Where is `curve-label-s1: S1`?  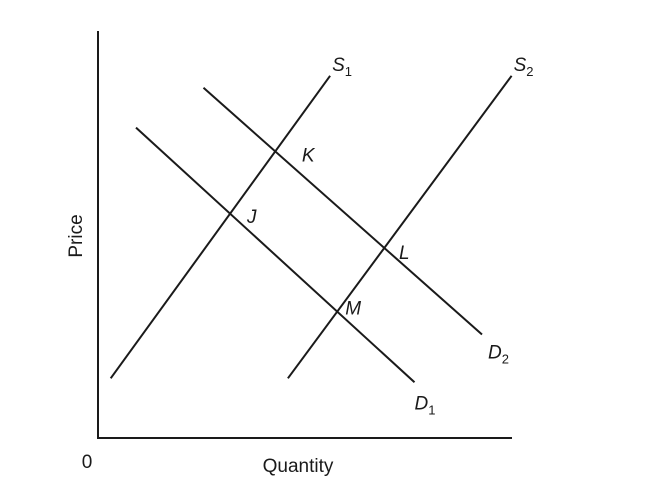 curve-label-s1: S1 is located at coordinates (342, 67).